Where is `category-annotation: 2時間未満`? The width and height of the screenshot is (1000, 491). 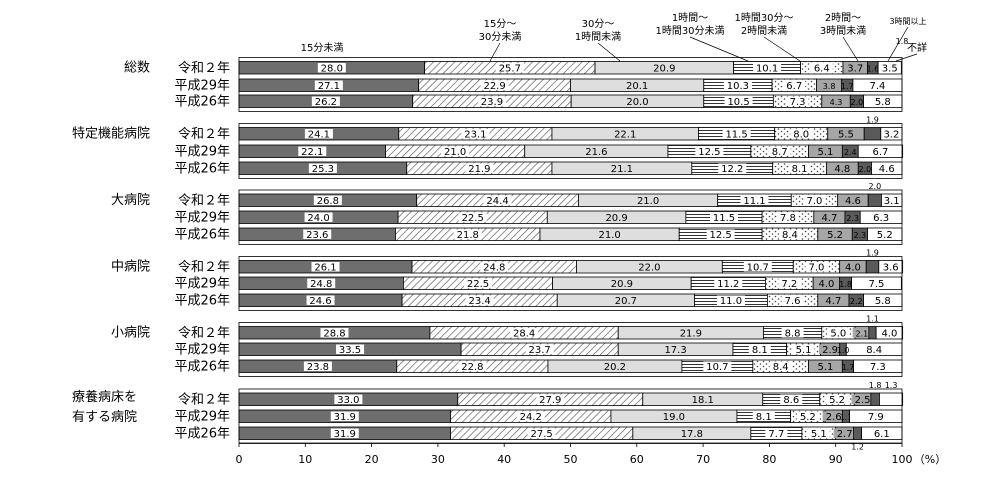 category-annotation: 2時間未満 is located at coordinates (764, 31).